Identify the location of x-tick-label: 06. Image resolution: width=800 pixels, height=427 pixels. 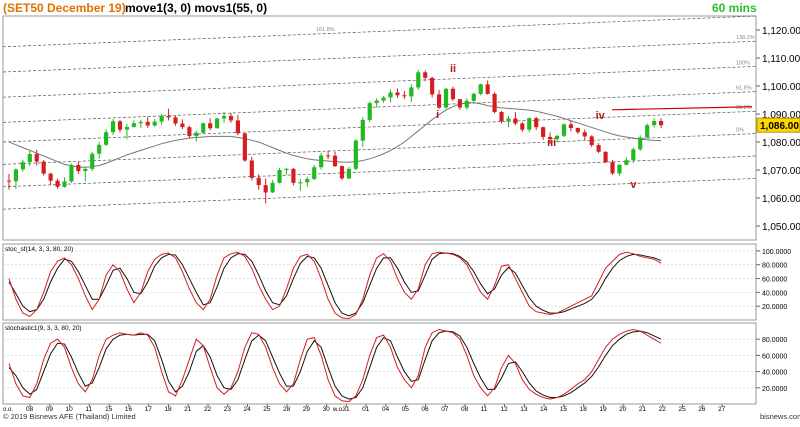
(425, 409).